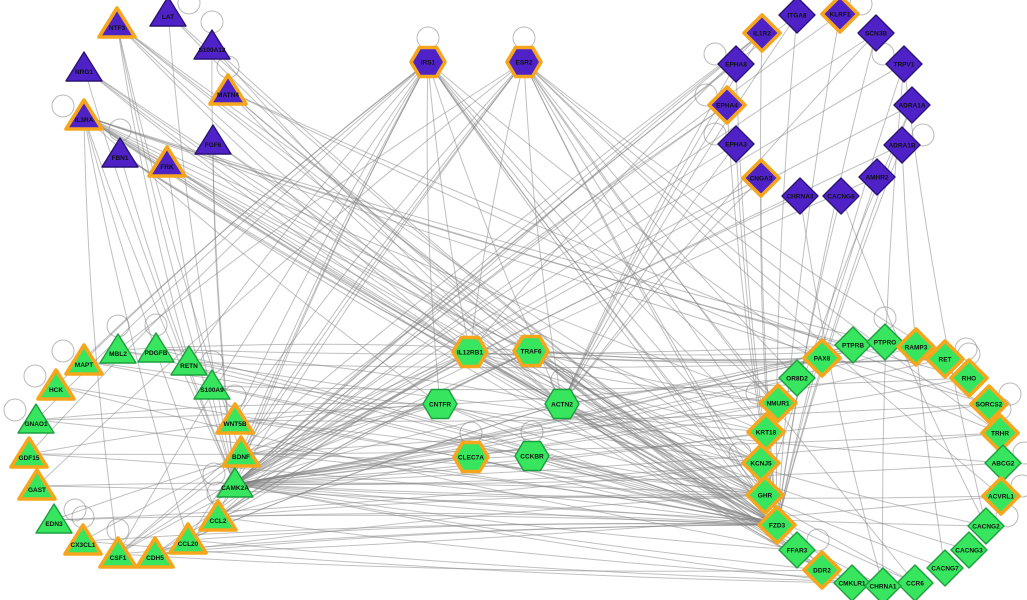 The image size is (1027, 600). What do you see at coordinates (440, 404) in the screenshot?
I see `node-CNTFR: CNTFR` at bounding box center [440, 404].